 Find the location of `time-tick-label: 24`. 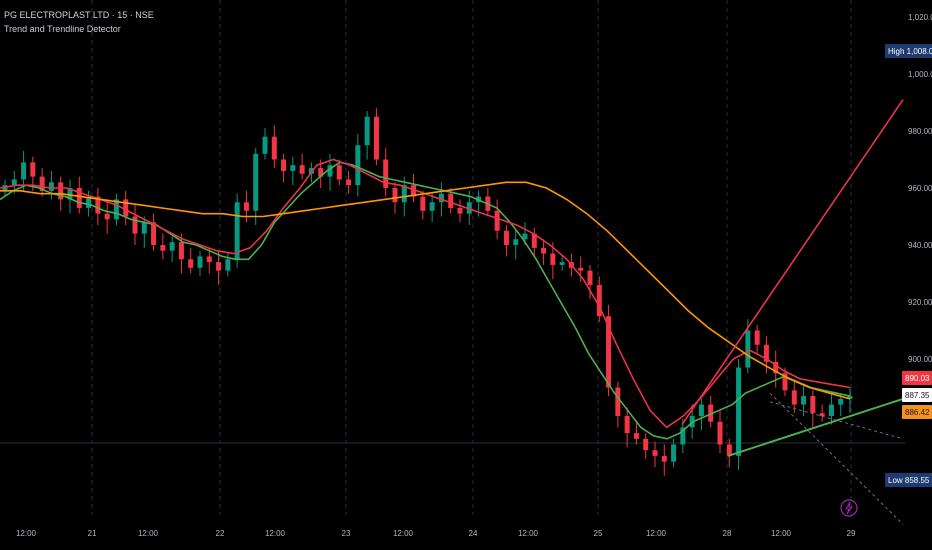

time-tick-label: 24 is located at coordinates (473, 533).